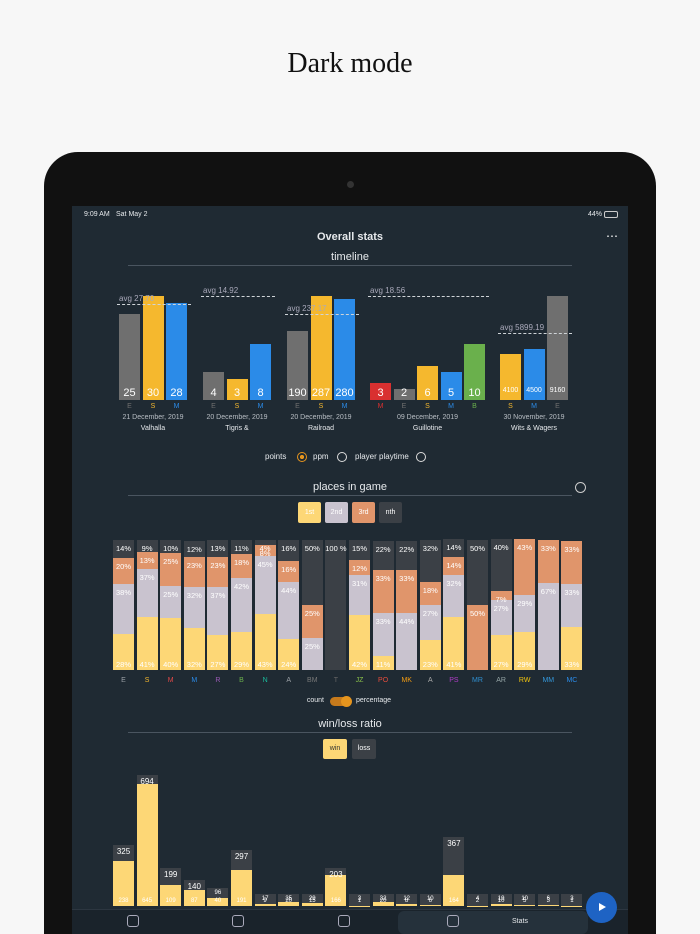 Image resolution: width=700 pixels, height=934 pixels. What do you see at coordinates (194, 550) in the screenshot?
I see `segment-label: 12%` at bounding box center [194, 550].